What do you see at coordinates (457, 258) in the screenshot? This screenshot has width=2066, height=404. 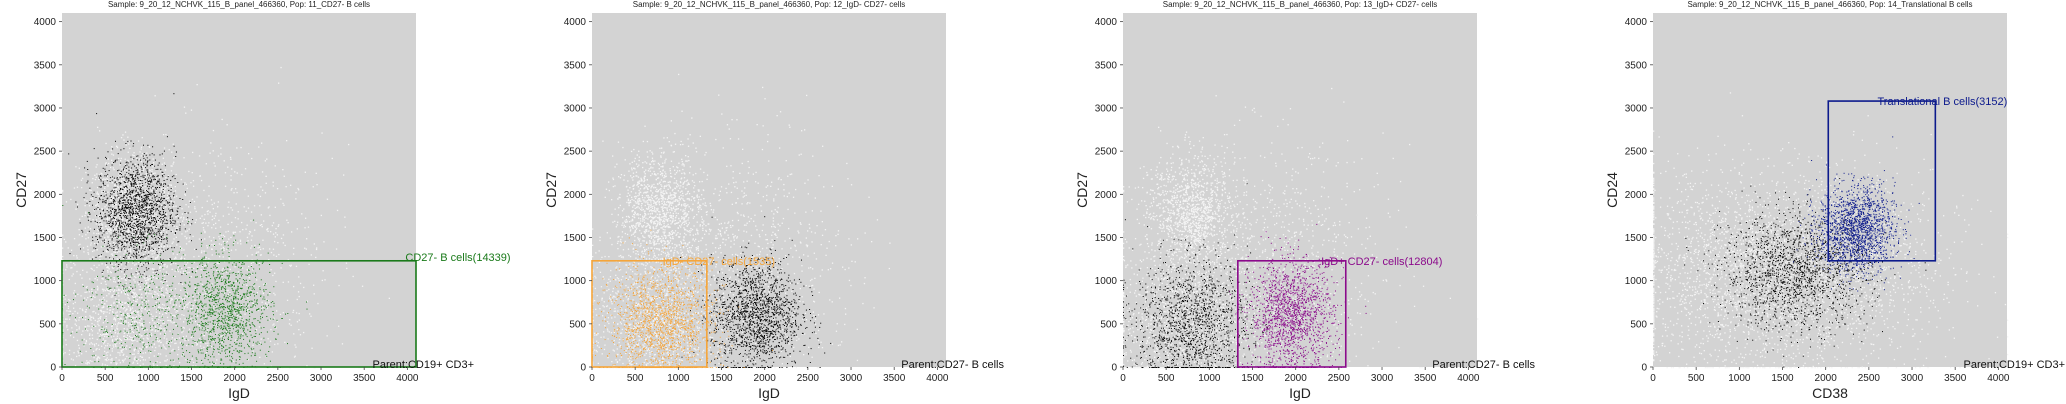 I see `gate-label: CD27- B cells(14339)` at bounding box center [457, 258].